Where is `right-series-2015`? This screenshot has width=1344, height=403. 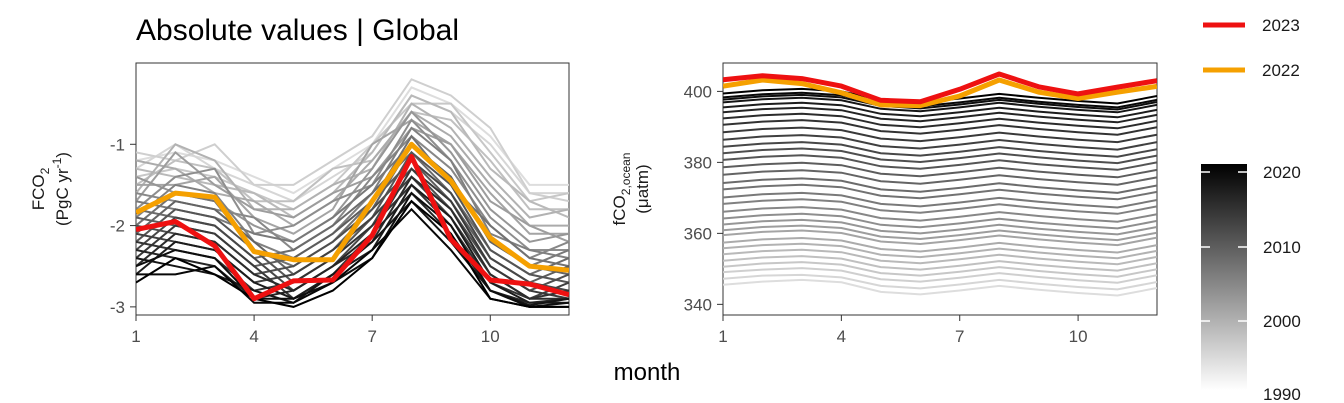
right-series-2015 is located at coordinates (940, 121).